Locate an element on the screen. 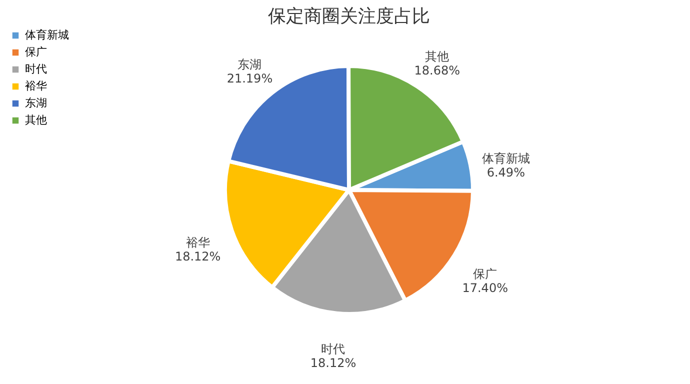  legend-label: 裕华 is located at coordinates (36, 86).